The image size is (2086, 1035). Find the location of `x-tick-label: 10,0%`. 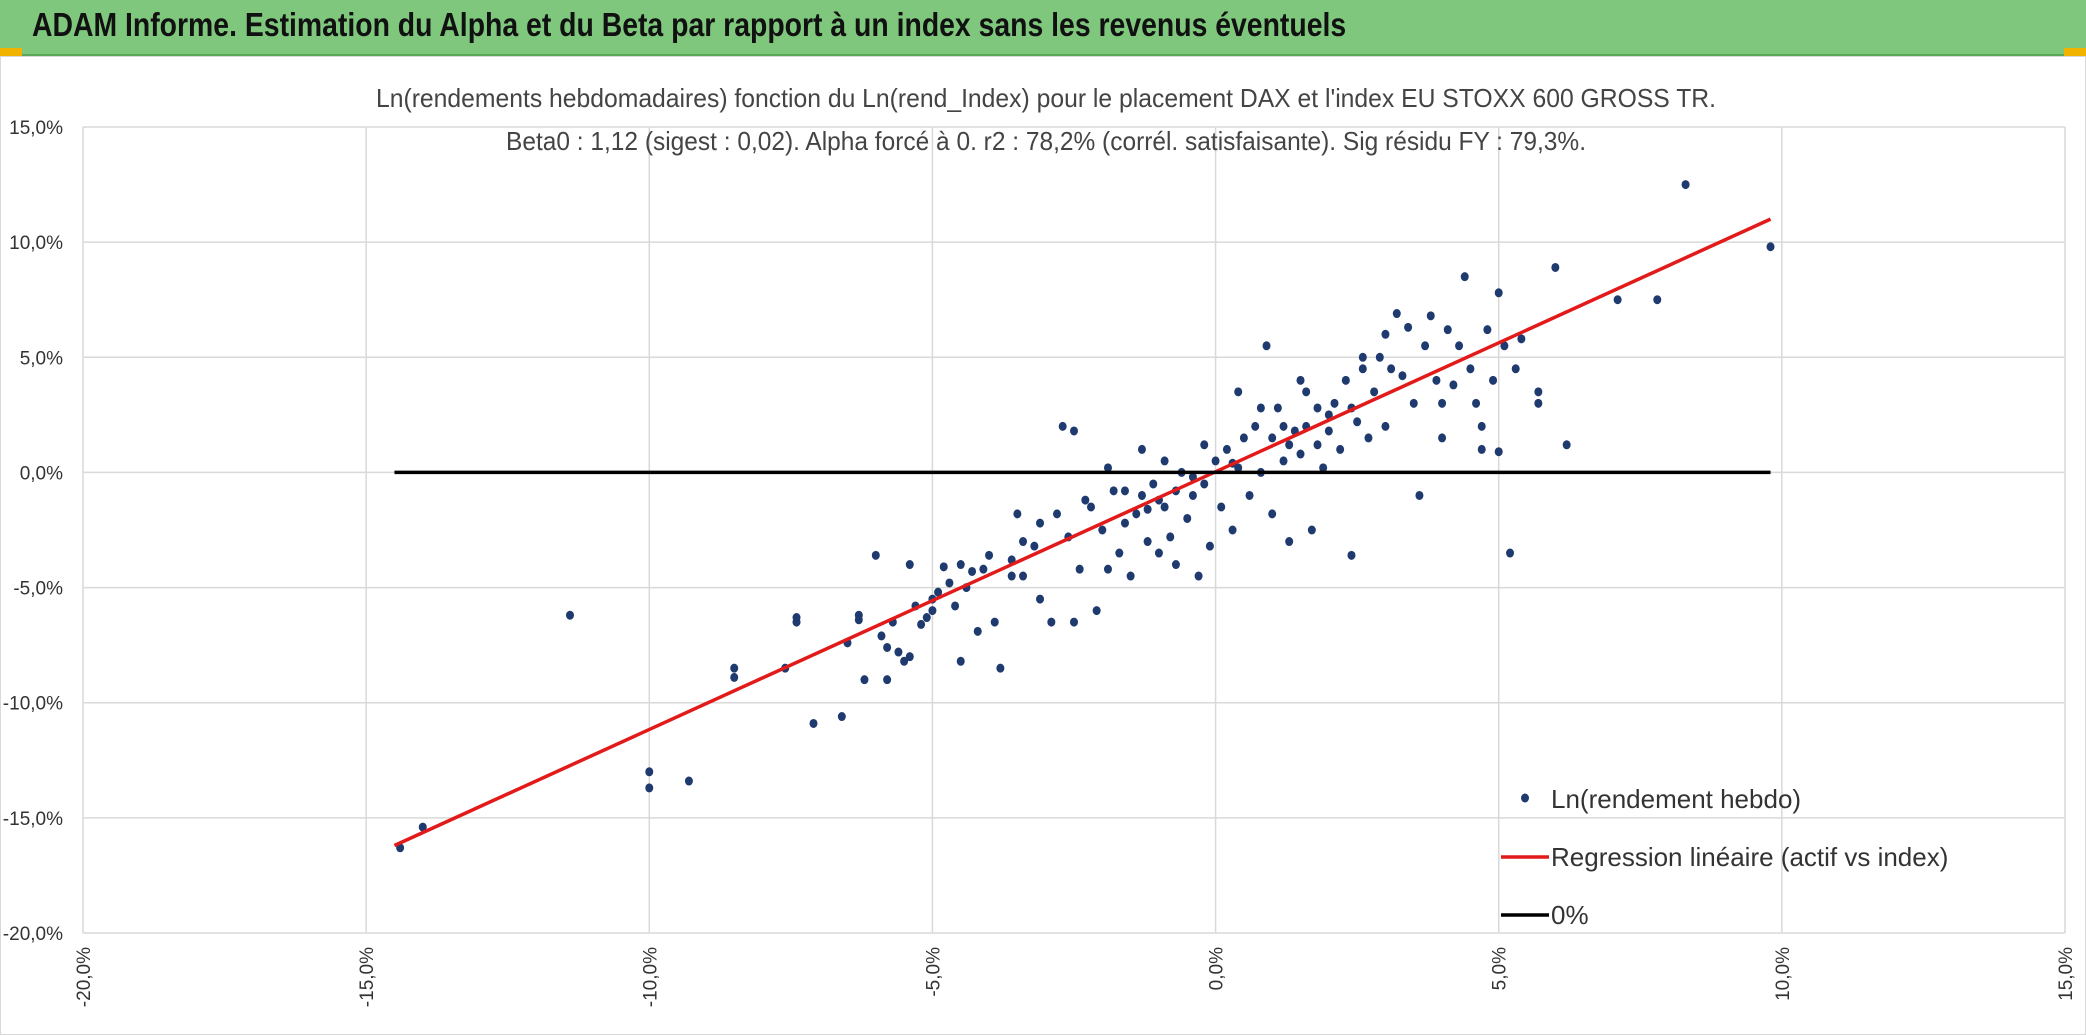

x-tick-label: 10,0% is located at coordinates (1783, 974).